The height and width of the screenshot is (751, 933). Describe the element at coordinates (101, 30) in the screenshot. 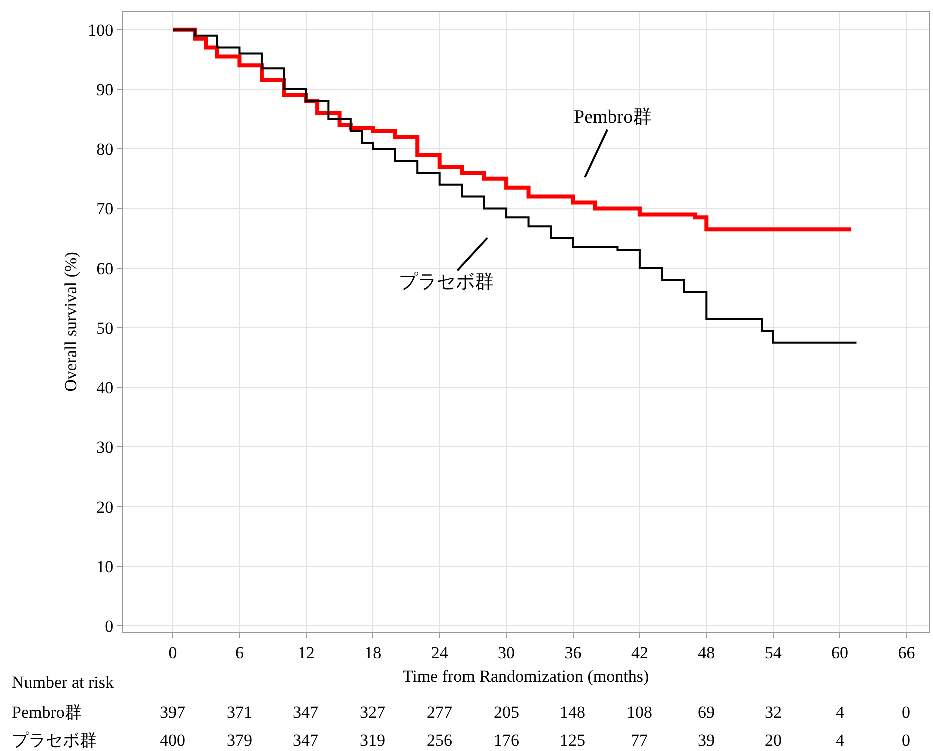

I see `y-tick-label: 100` at that location.